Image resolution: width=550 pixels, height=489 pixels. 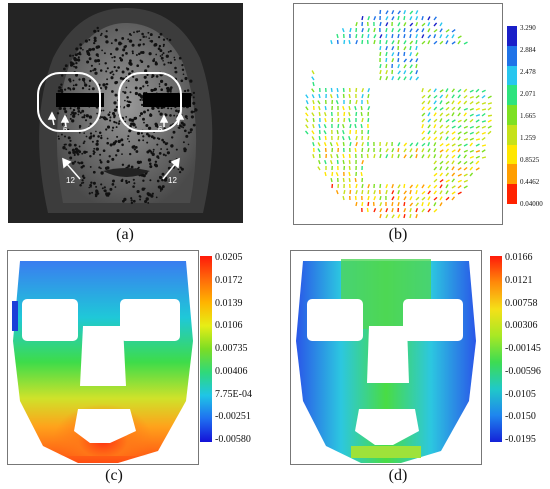 What do you see at coordinates (160, 129) in the screenshot?
I see `arrow-label-2: 6` at bounding box center [160, 129].